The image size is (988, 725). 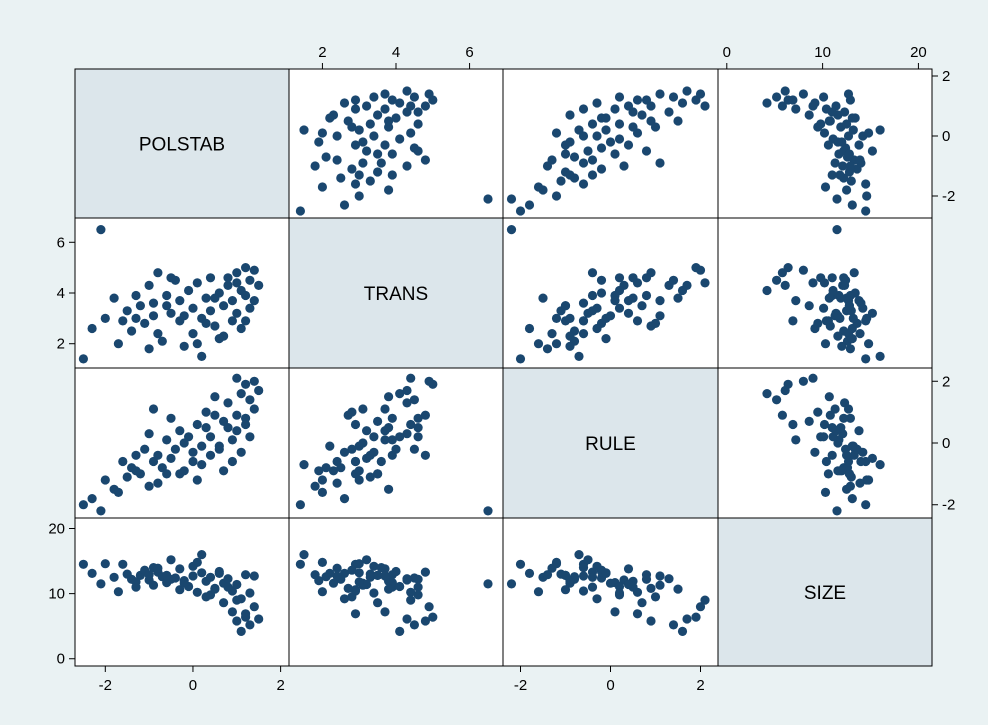 I want to click on variable-label-trans: TRANS, so click(x=396, y=294).